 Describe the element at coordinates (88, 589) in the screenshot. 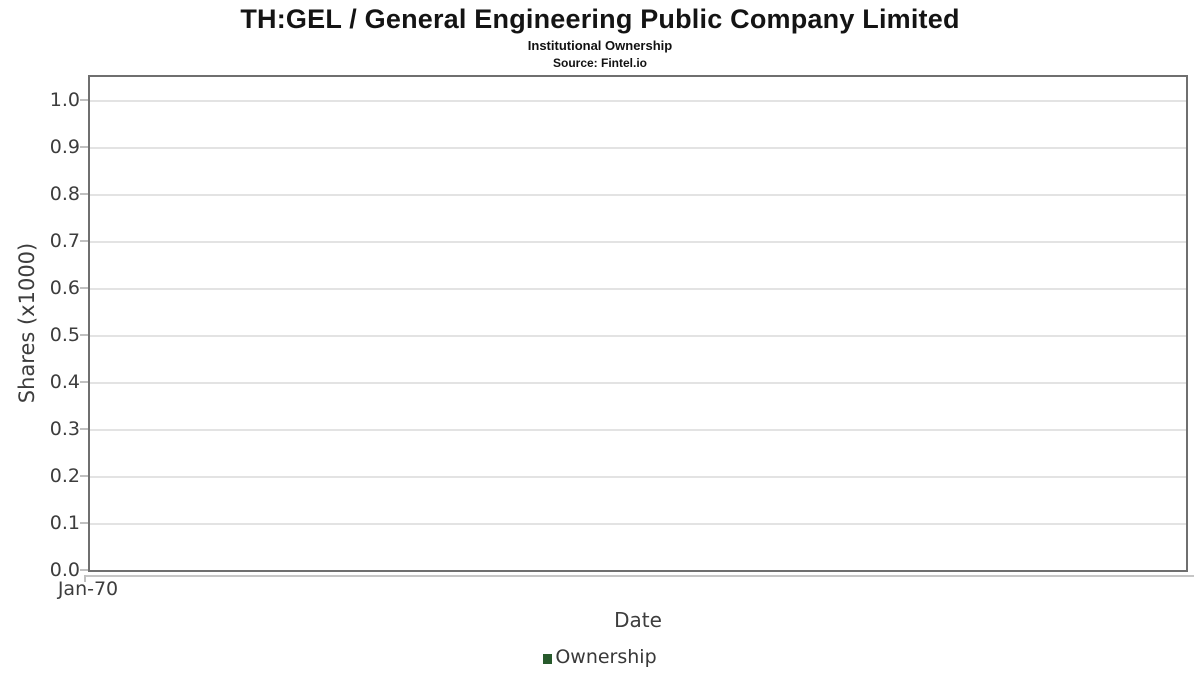

I see `x-axis-tick-label: Jan-70` at that location.